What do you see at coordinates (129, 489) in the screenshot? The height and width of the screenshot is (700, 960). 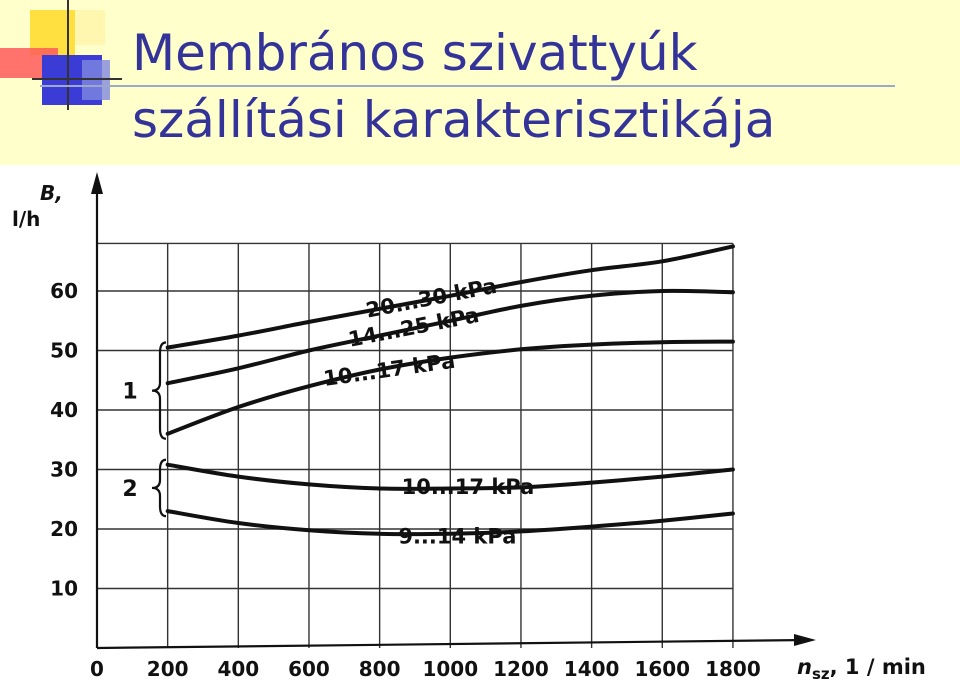 I see `group-label-2: 2` at bounding box center [129, 489].